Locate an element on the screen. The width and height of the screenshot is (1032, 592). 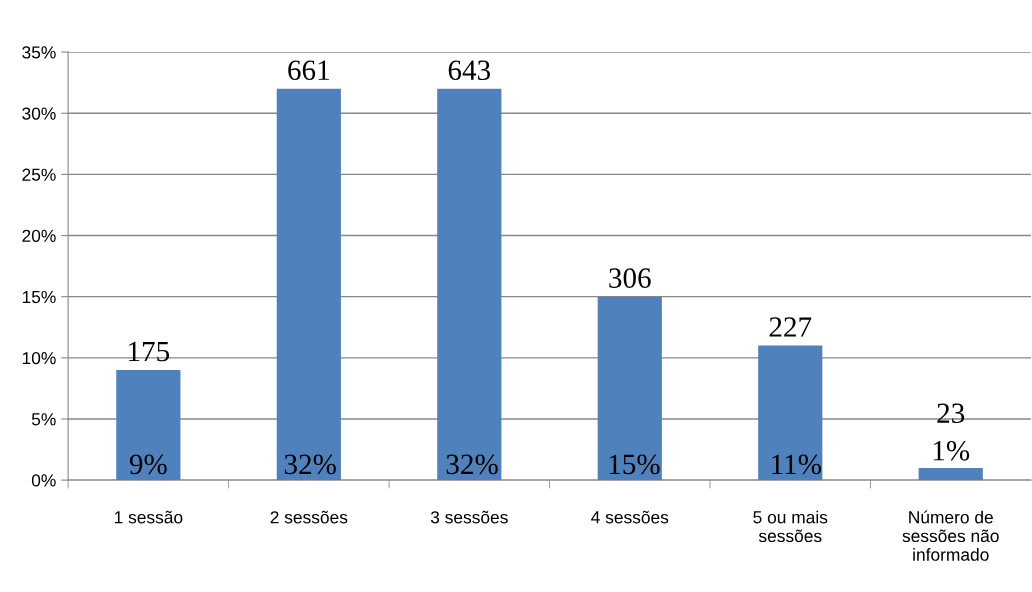
annotation: 23 is located at coordinates (951, 413).